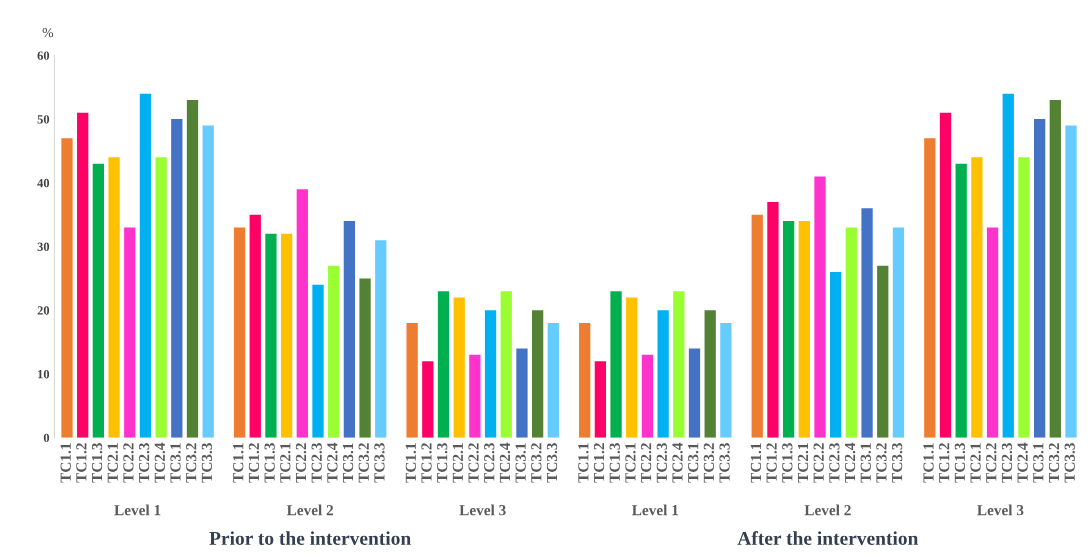 Image resolution: width=1089 pixels, height=554 pixels. Describe the element at coordinates (310, 538) in the screenshot. I see `text: Prior to the intervention` at that location.